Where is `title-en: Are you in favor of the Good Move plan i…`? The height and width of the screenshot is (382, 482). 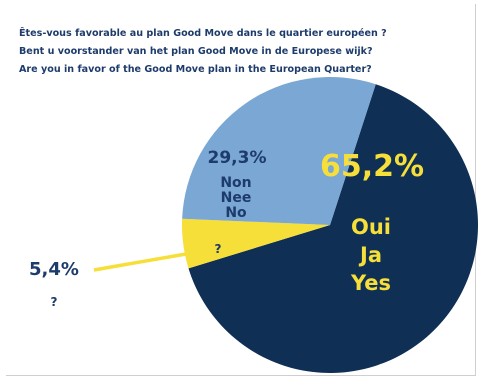
title-en: Are you in favor of the Good Move plan i… is located at coordinates (195, 69).